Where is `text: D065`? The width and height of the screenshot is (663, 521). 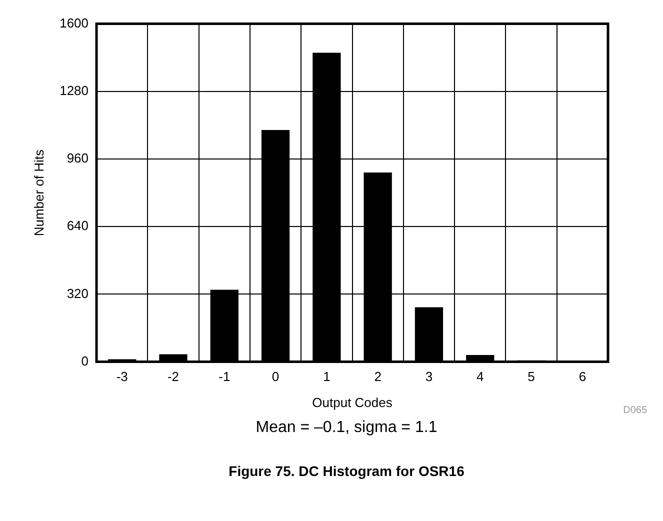
text: D065 is located at coordinates (635, 410).